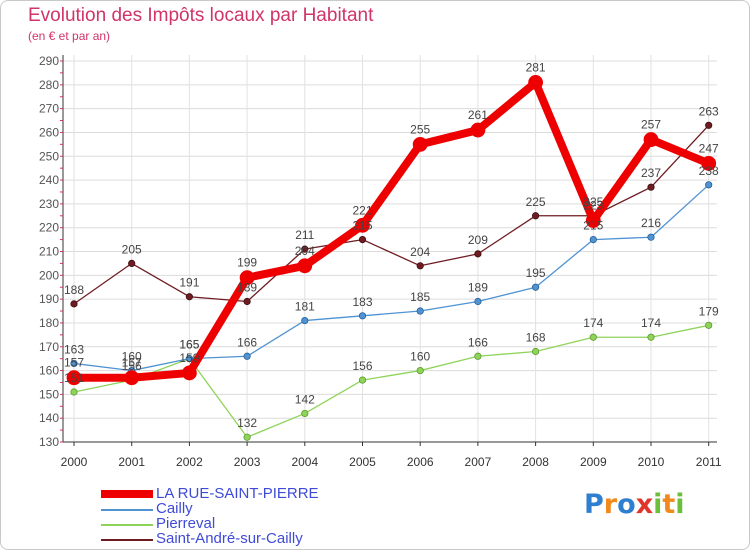 The width and height of the screenshot is (750, 550). What do you see at coordinates (186, 523) in the screenshot?
I see `legend-label: Pierreval` at bounding box center [186, 523].